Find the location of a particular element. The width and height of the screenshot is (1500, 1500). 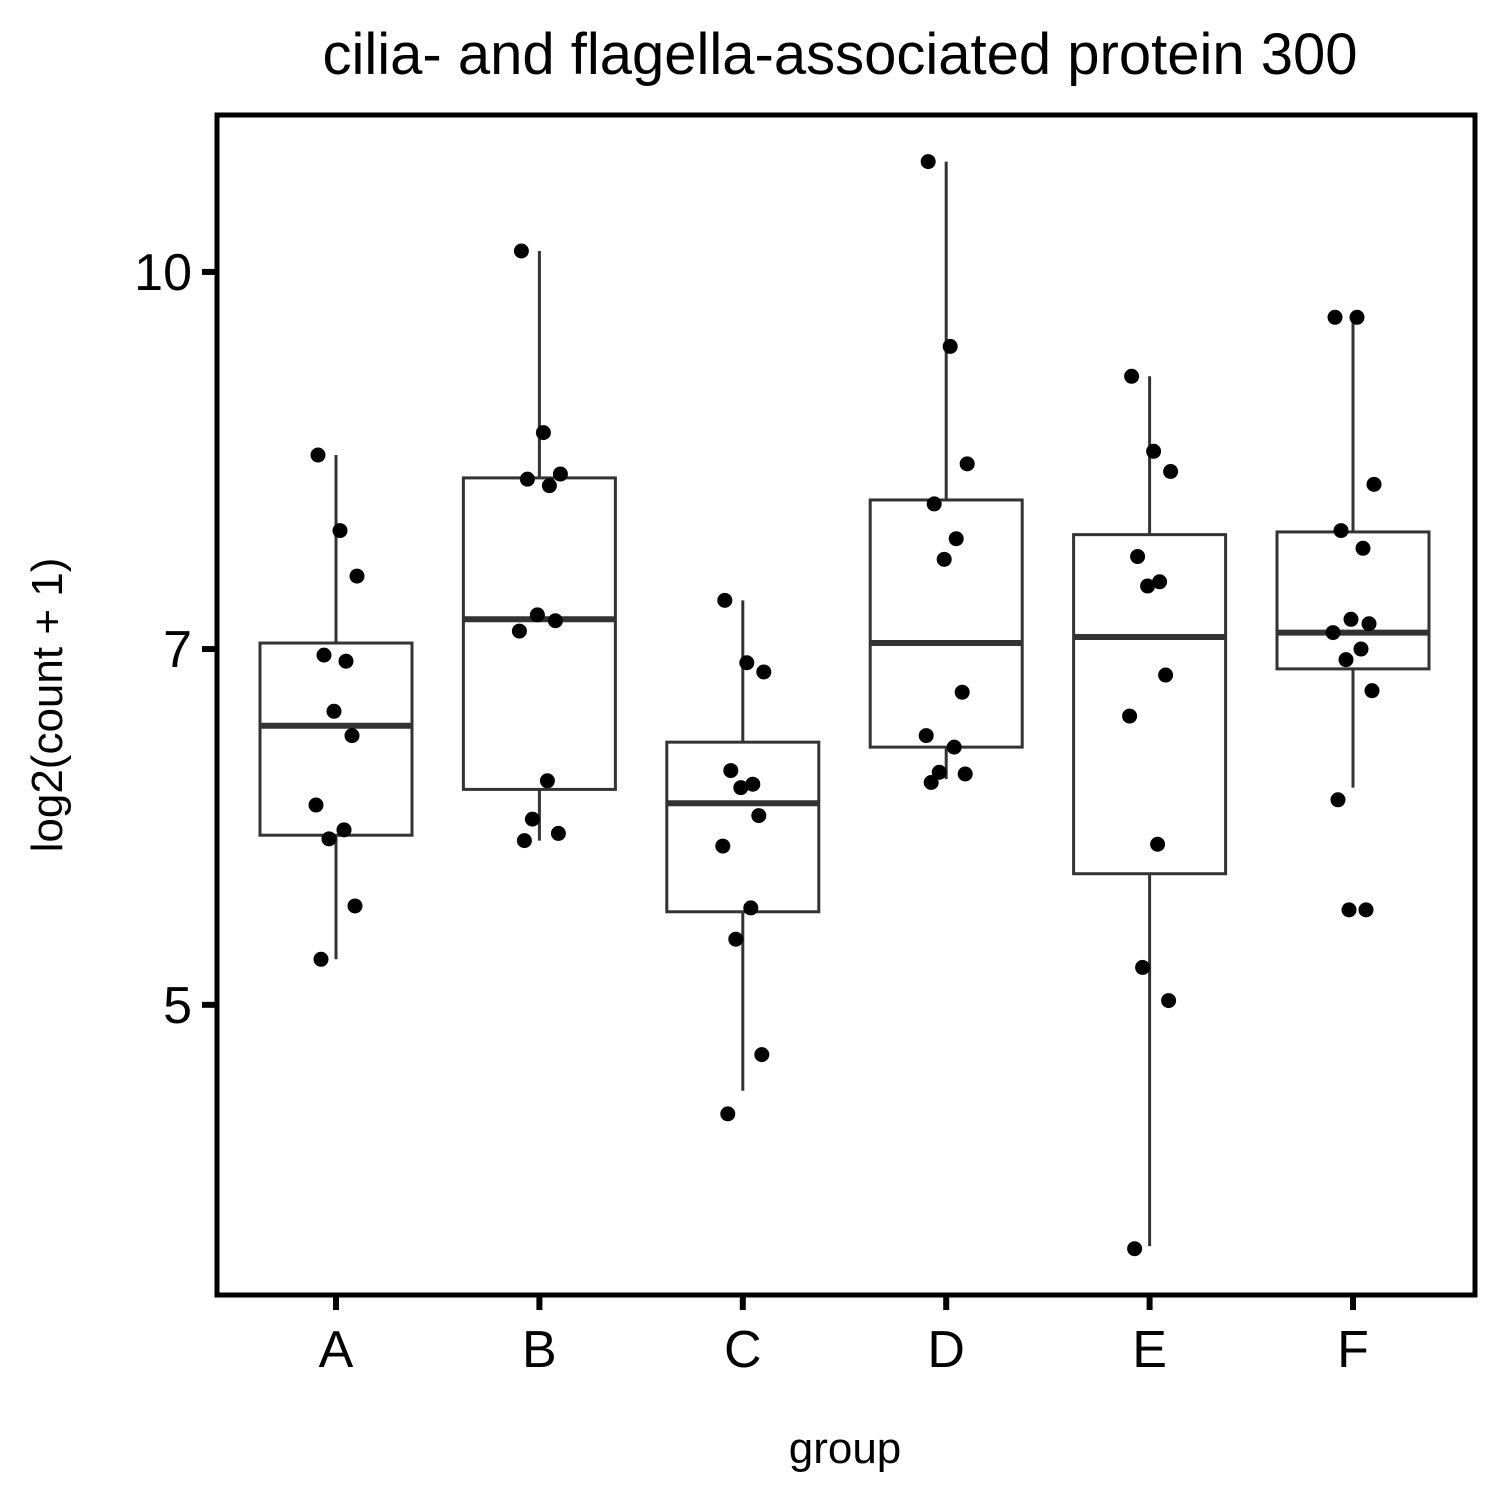

y-tick-label-5: 5 is located at coordinates (177, 1006).